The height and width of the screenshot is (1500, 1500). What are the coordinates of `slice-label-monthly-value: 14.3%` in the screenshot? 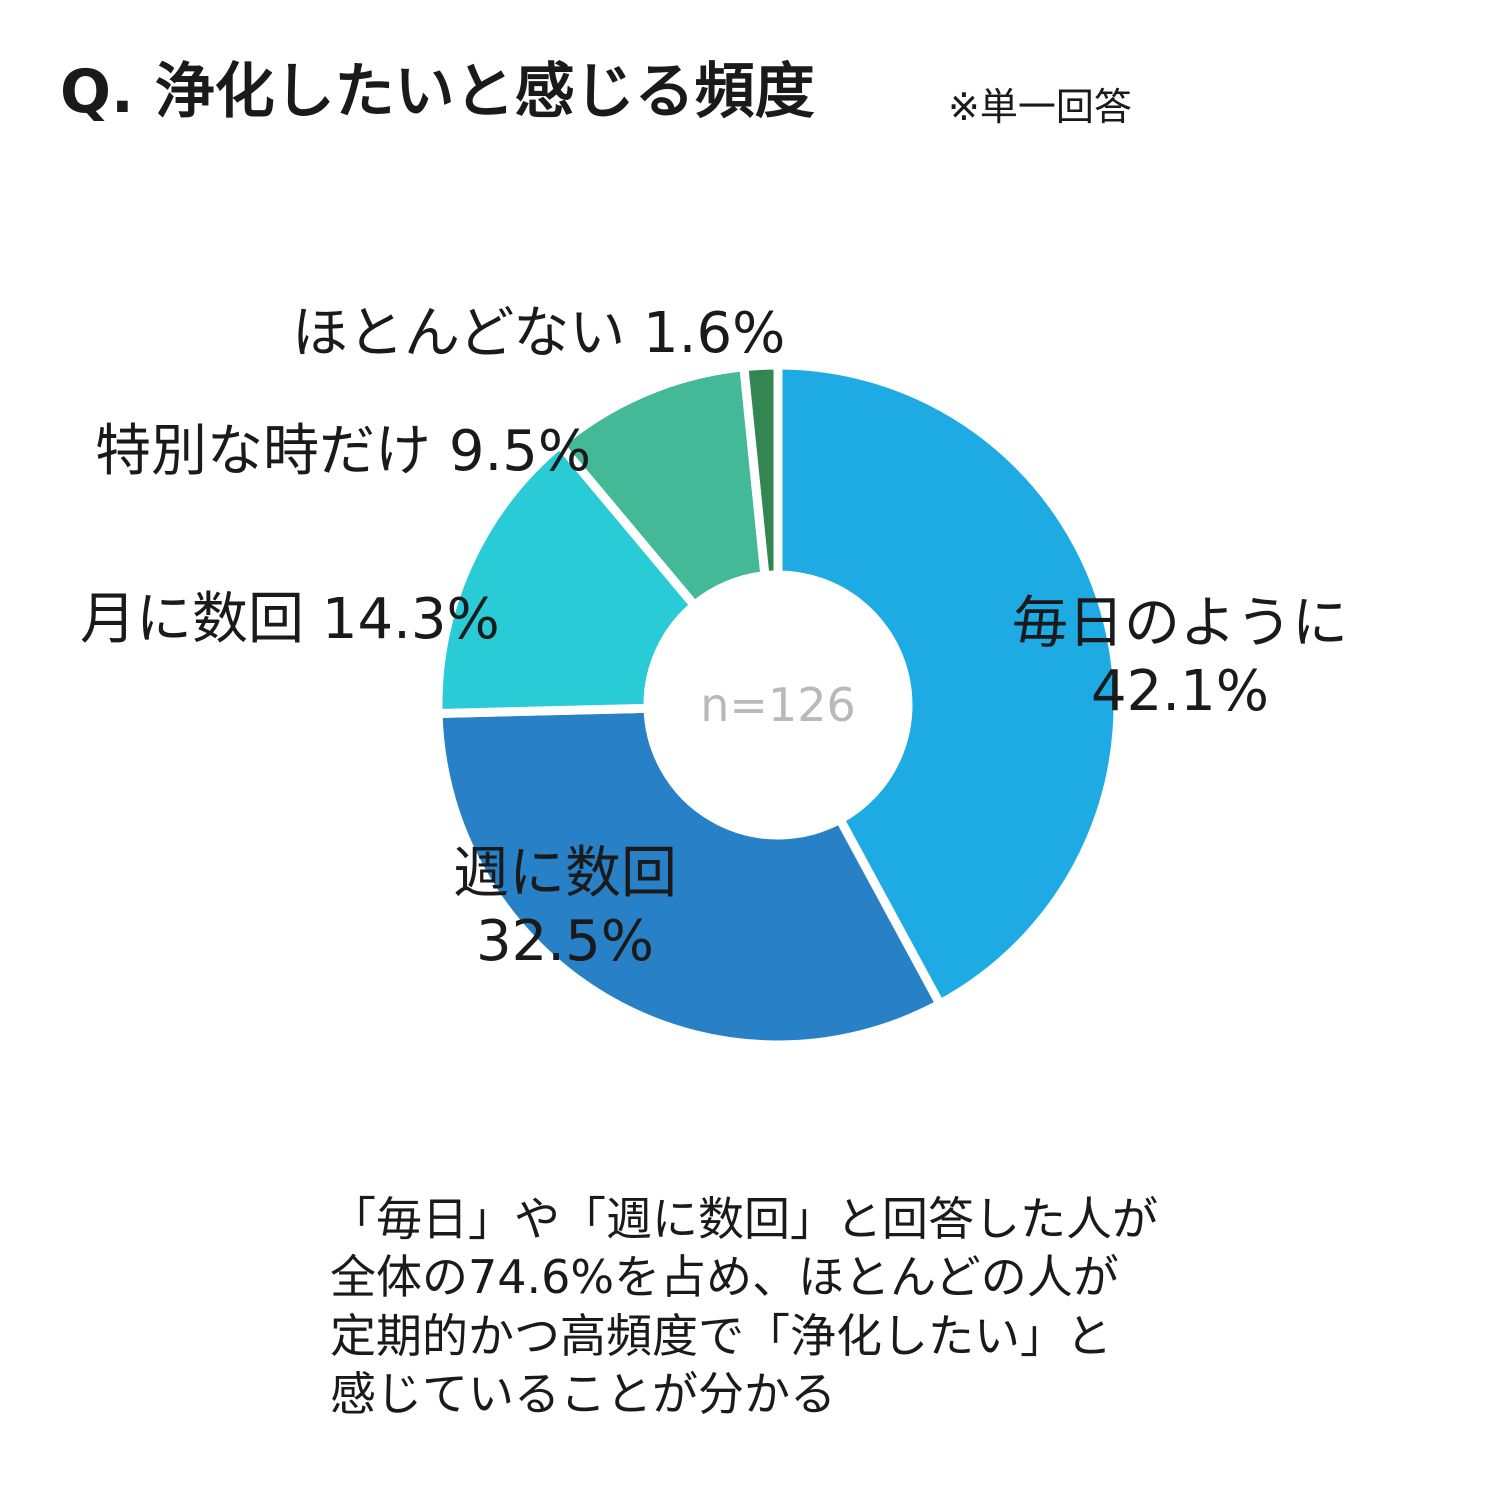 It's located at (410, 619).